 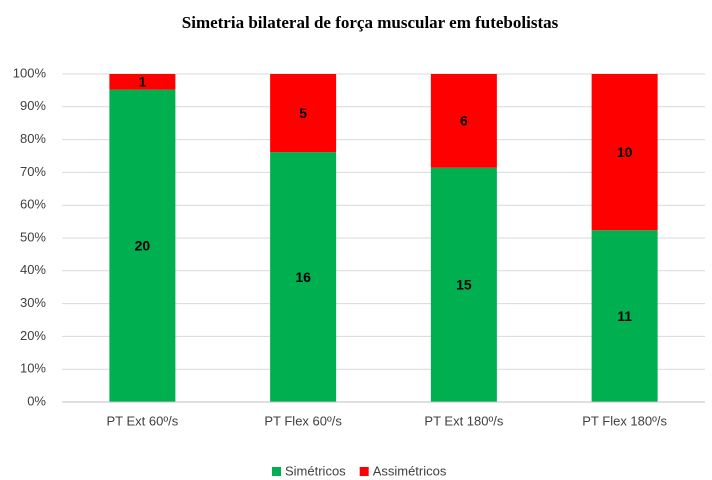 What do you see at coordinates (303, 420) in the screenshot?
I see `x-tick-label: PT Flex 60º/s` at bounding box center [303, 420].